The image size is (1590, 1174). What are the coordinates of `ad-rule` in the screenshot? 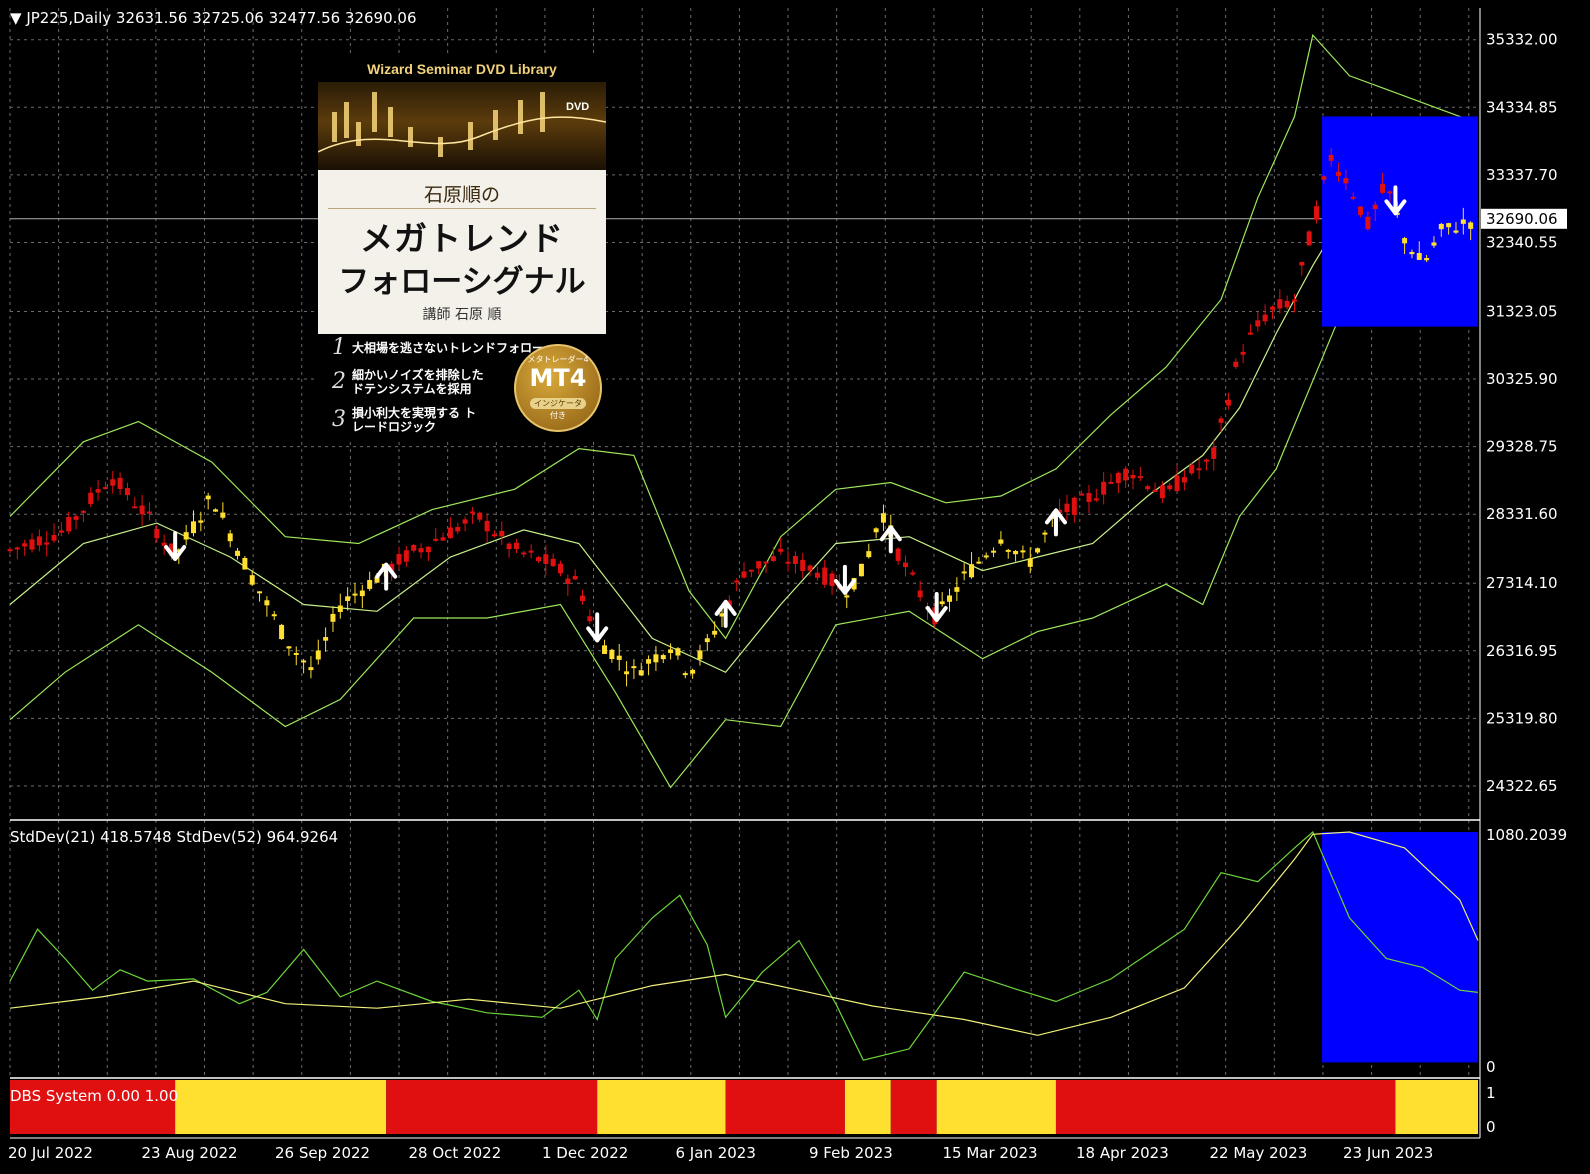 It's located at (462, 208).